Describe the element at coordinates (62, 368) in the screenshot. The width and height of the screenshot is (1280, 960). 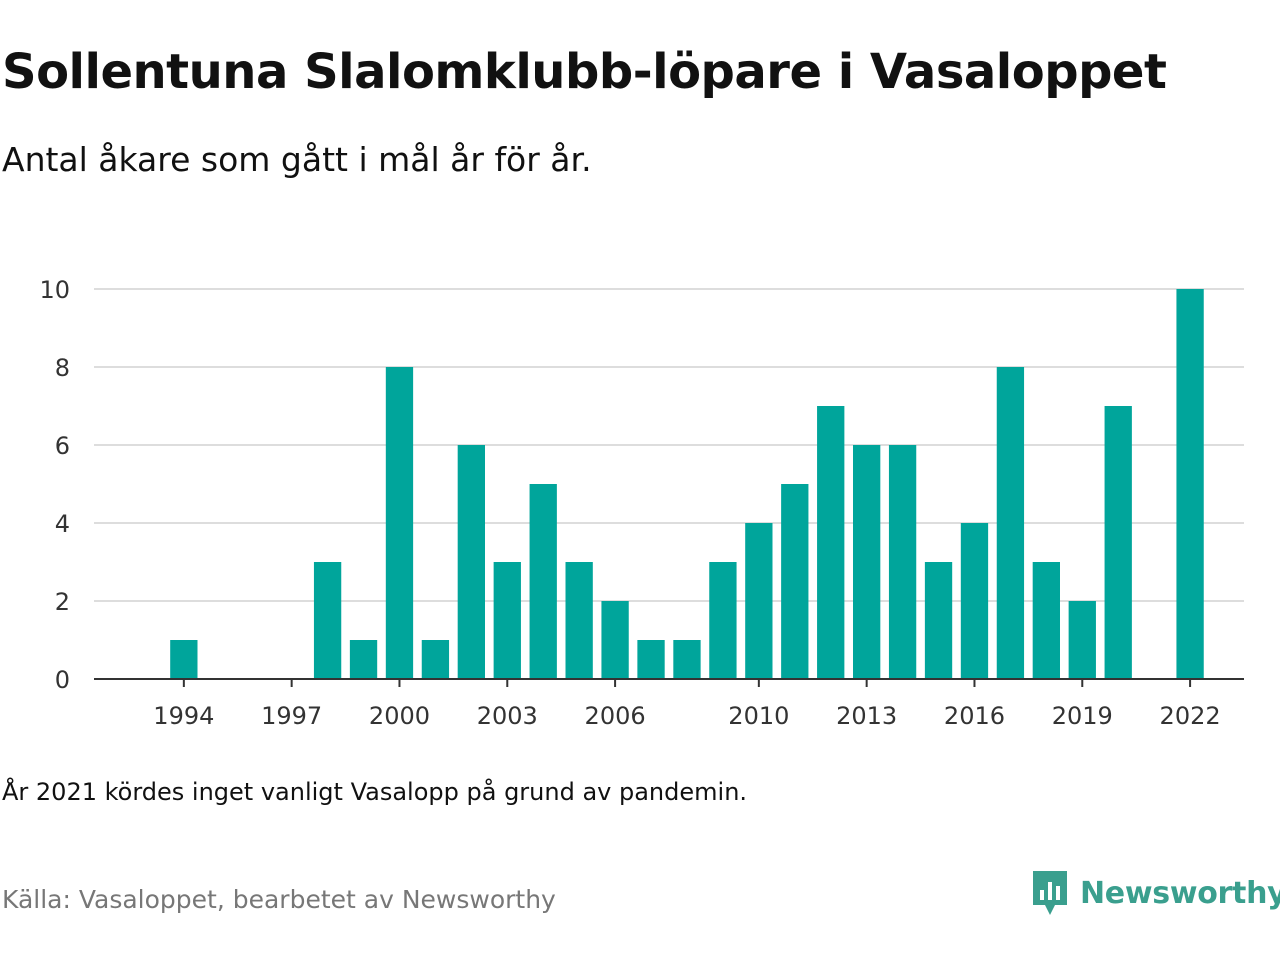
I see `y-tick-label: 8` at that location.